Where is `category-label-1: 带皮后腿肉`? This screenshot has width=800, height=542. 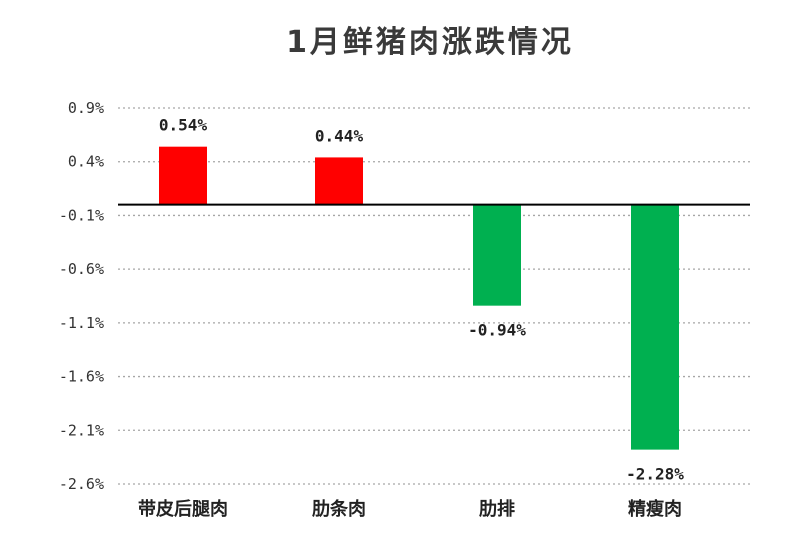 category-label-1: 带皮后腿肉 is located at coordinates (183, 509).